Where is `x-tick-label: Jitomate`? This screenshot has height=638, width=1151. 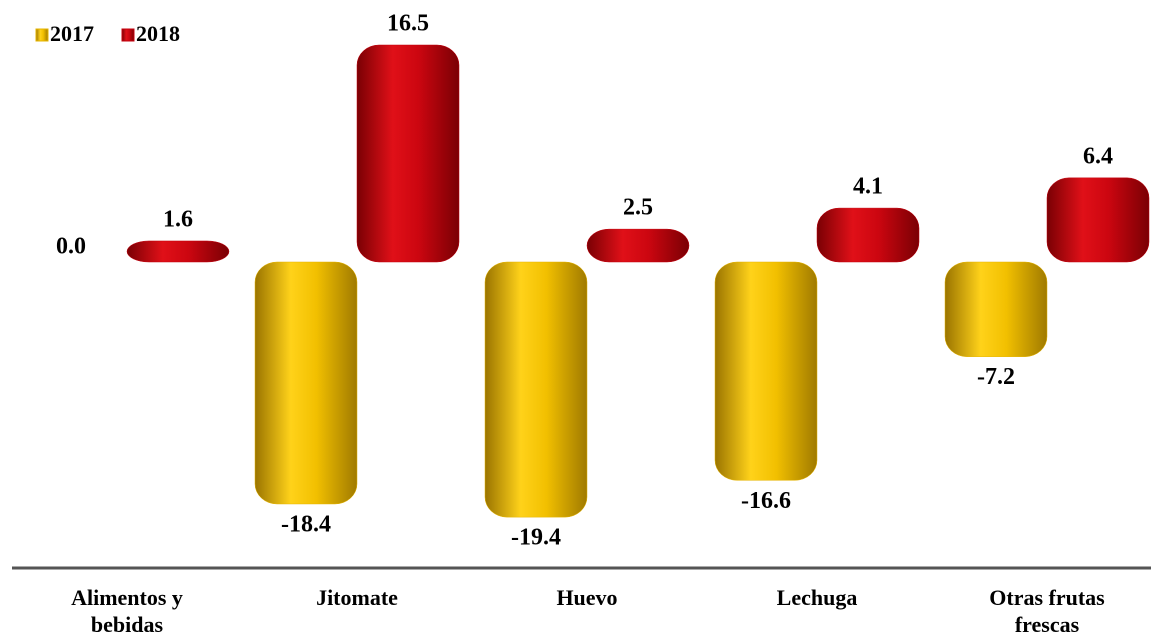 x-tick-label: Jitomate is located at coordinates (357, 597).